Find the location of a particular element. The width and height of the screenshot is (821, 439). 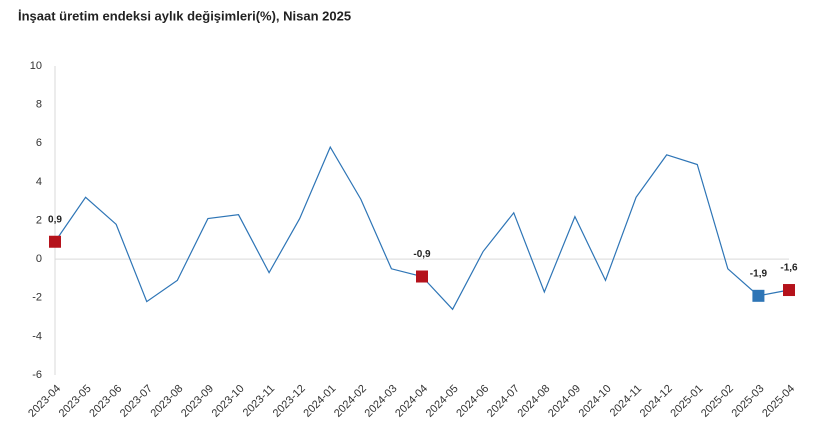

x-tick-label: 2023-05 is located at coordinates (75, 401).